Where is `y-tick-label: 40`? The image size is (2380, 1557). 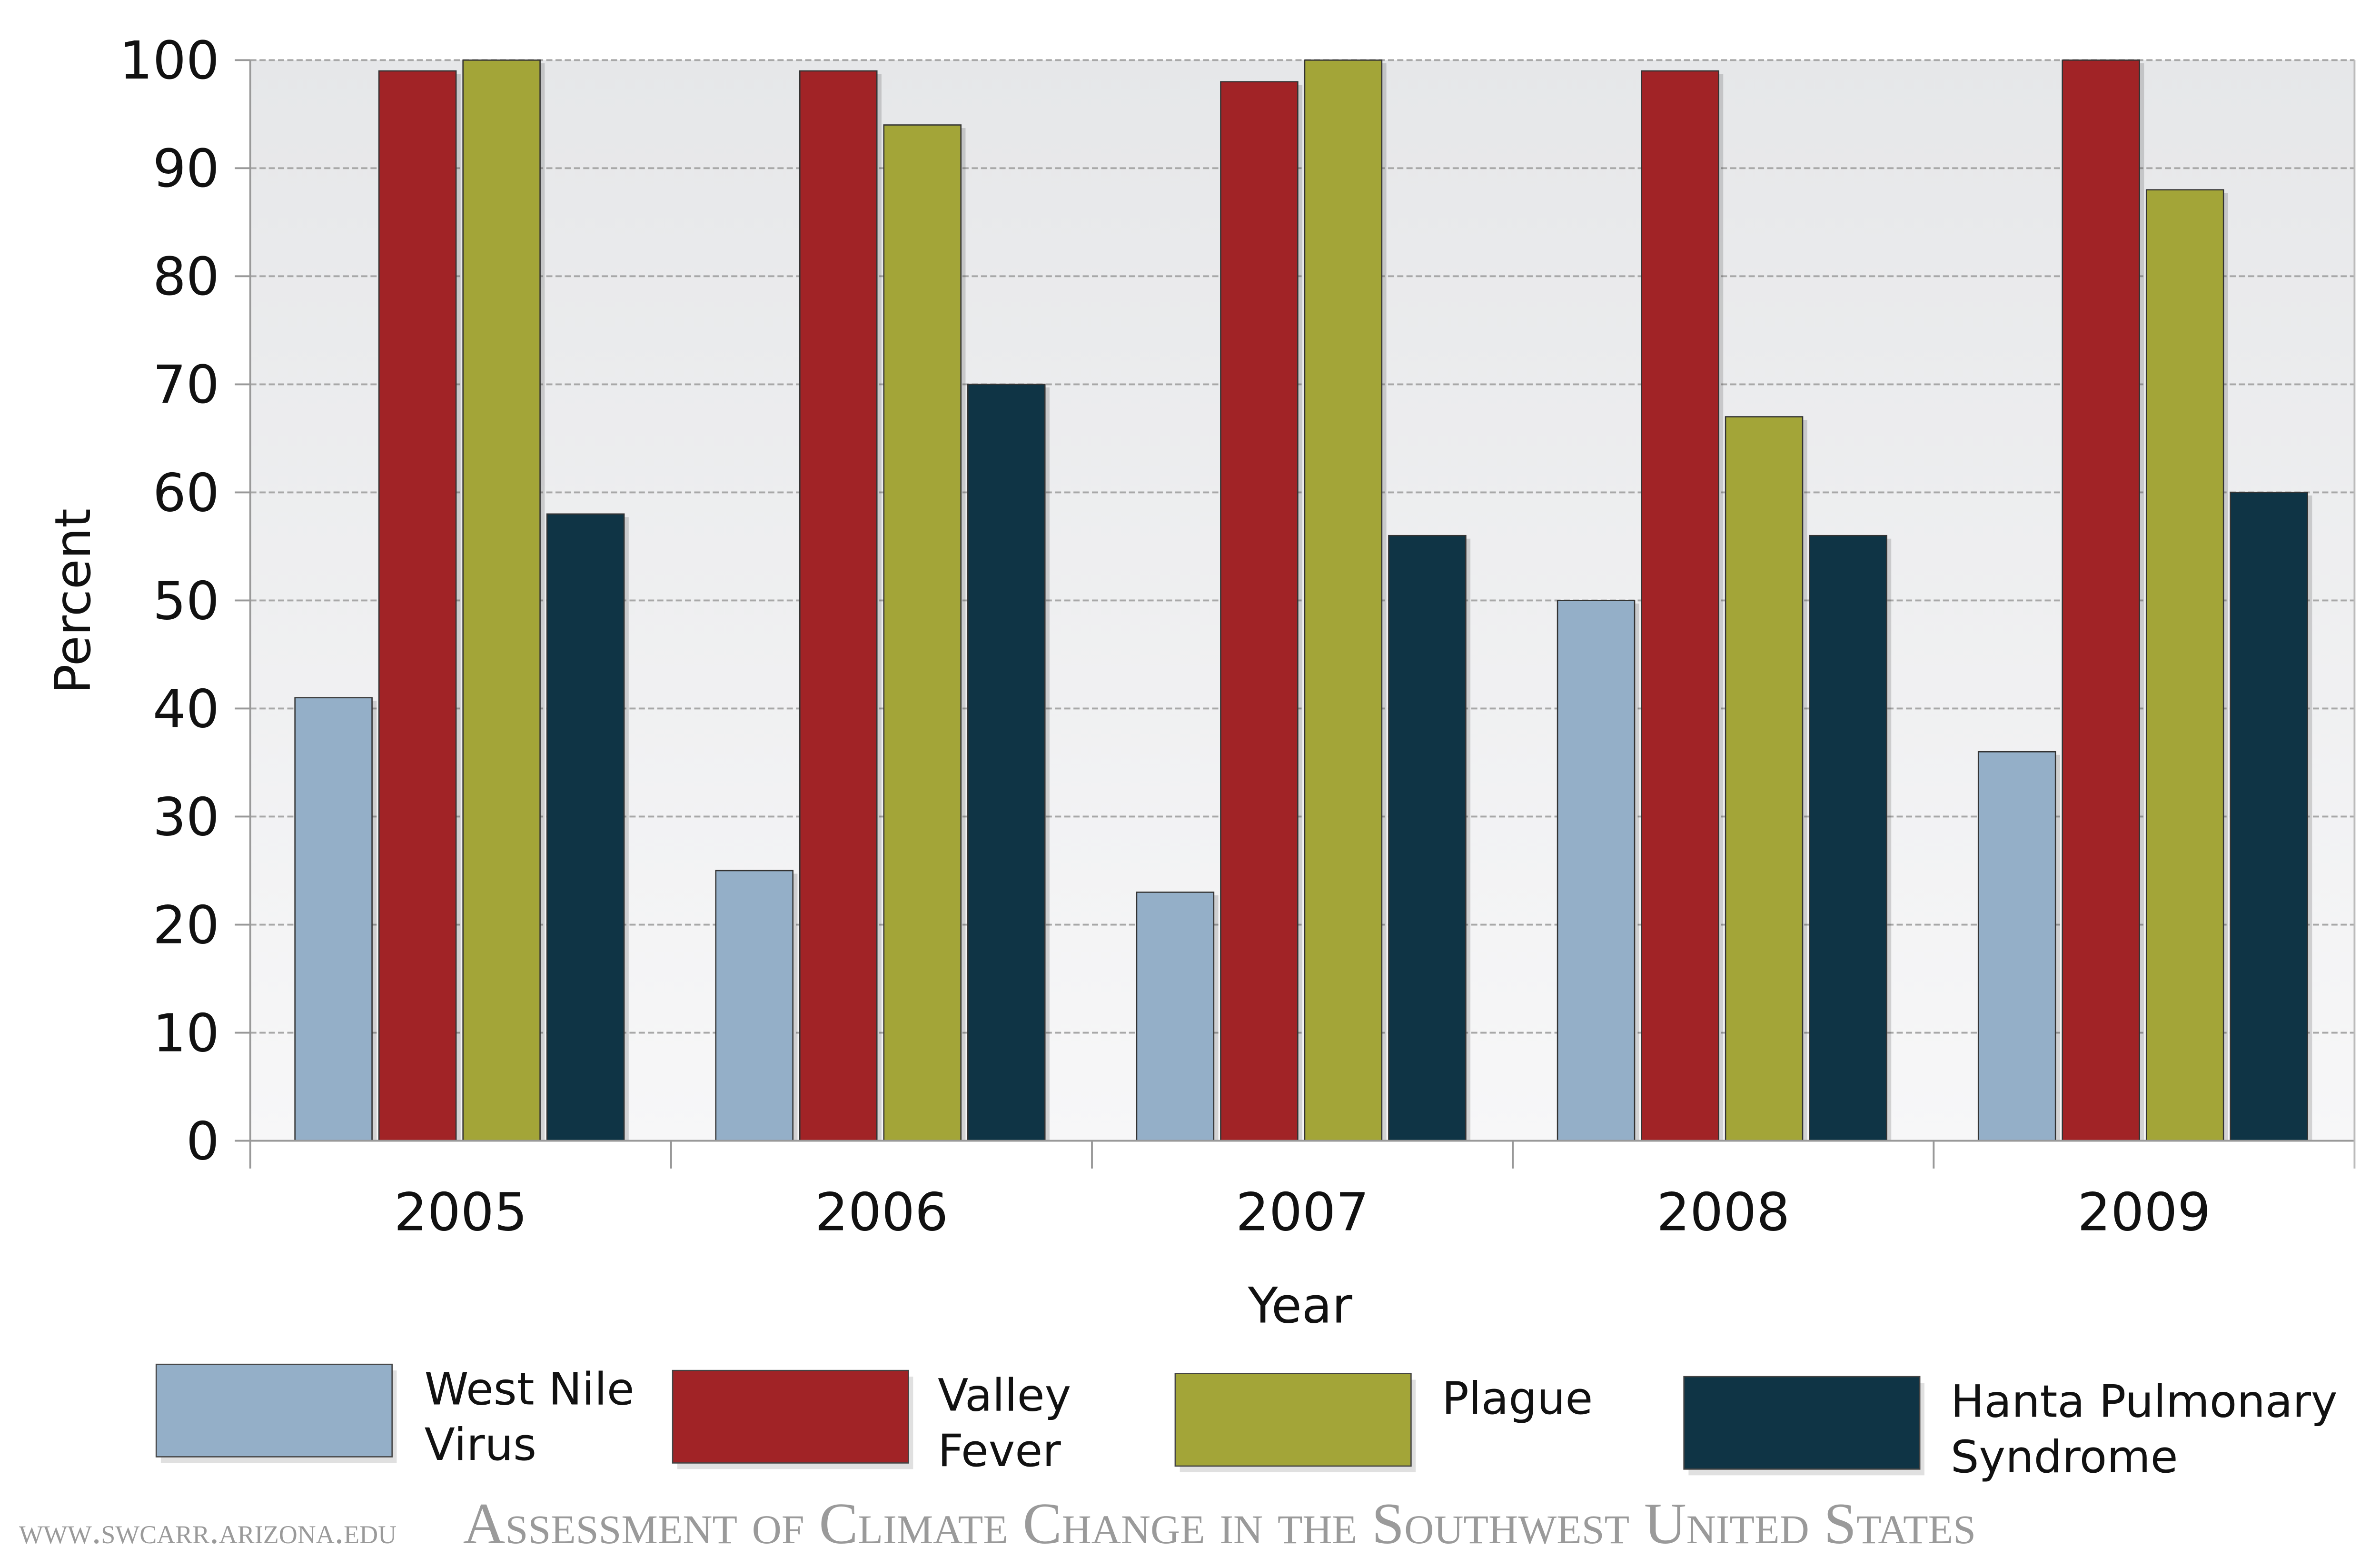
y-tick-label: 40 is located at coordinates (186, 709).